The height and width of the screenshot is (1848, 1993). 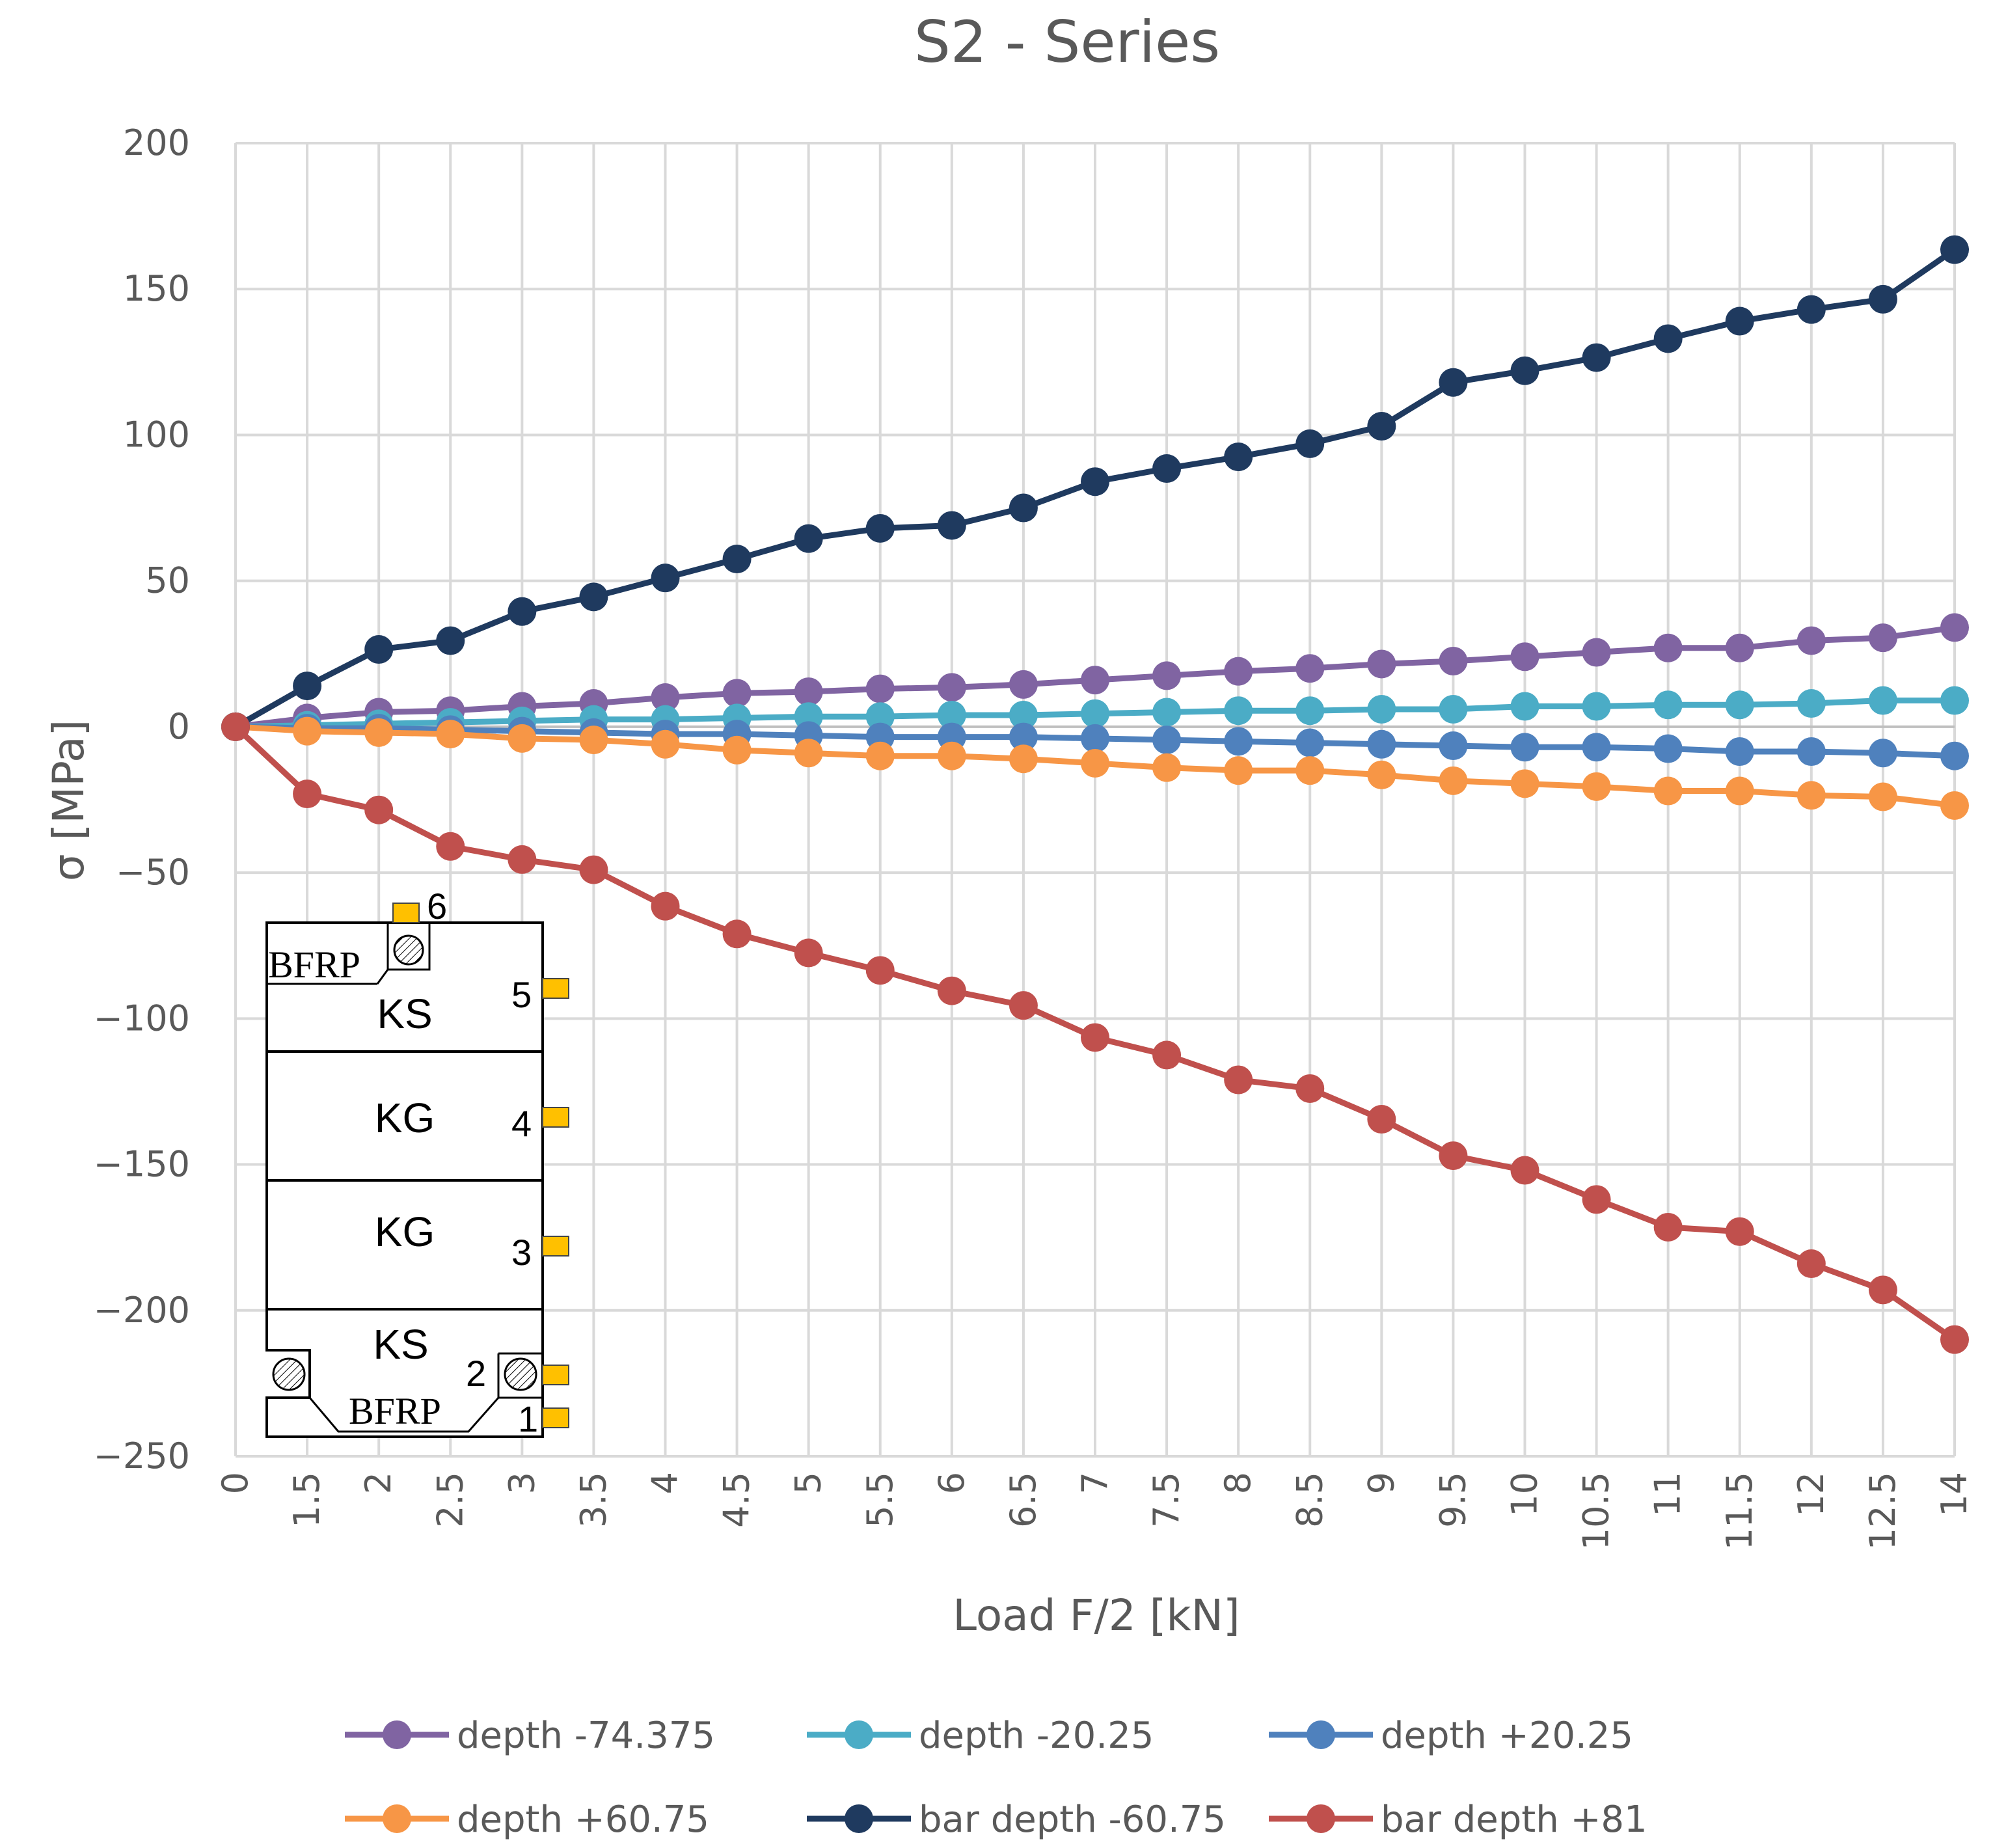 I want to click on legend-label: depth -74.375, so click(x=586, y=1736).